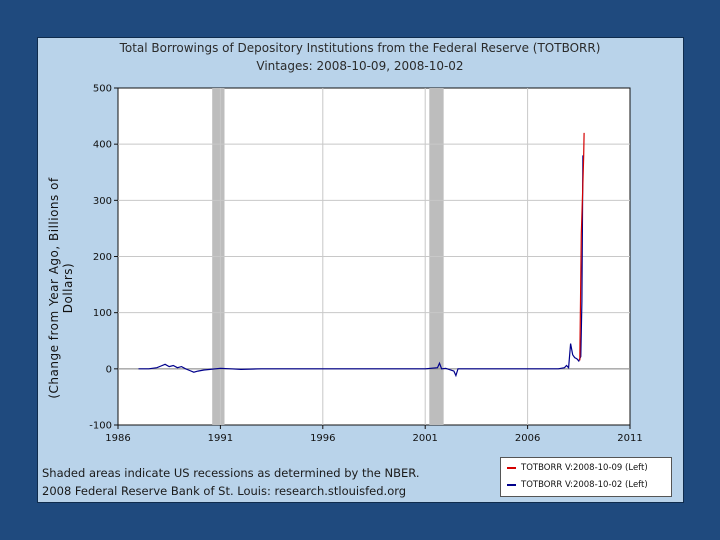 The image size is (720, 540). Describe the element at coordinates (68, 288) in the screenshot. I see `y-axis-label-2: Dollars)` at that location.